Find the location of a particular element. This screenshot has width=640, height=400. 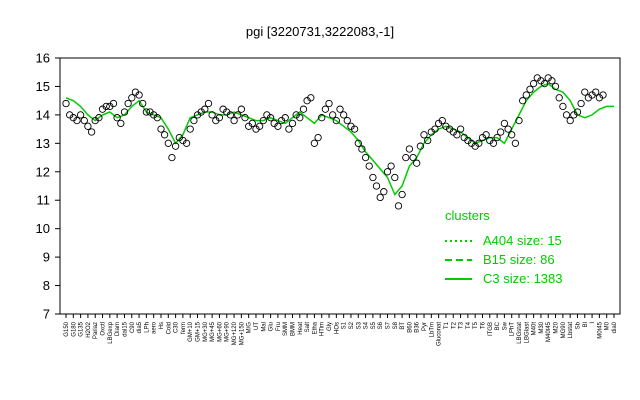

x-tick-label: S3 is located at coordinates (359, 325).